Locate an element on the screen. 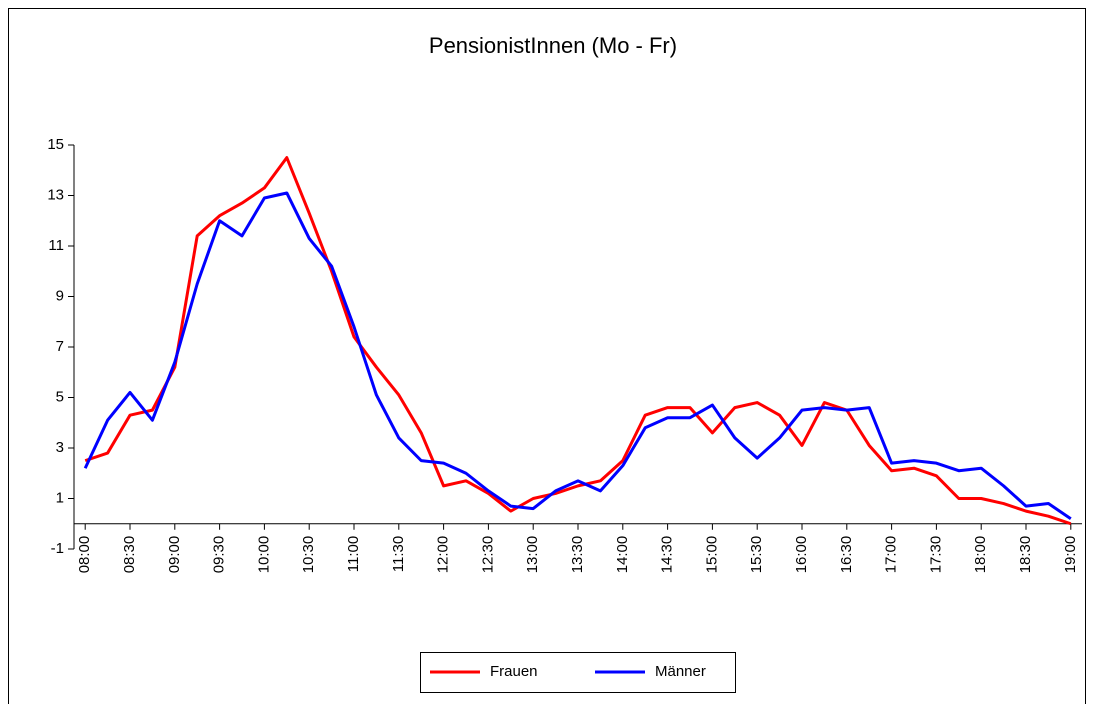 Image resolution: width=1094 pixels, height=709 pixels. x-tick-label: 14:30 is located at coordinates (667, 555).